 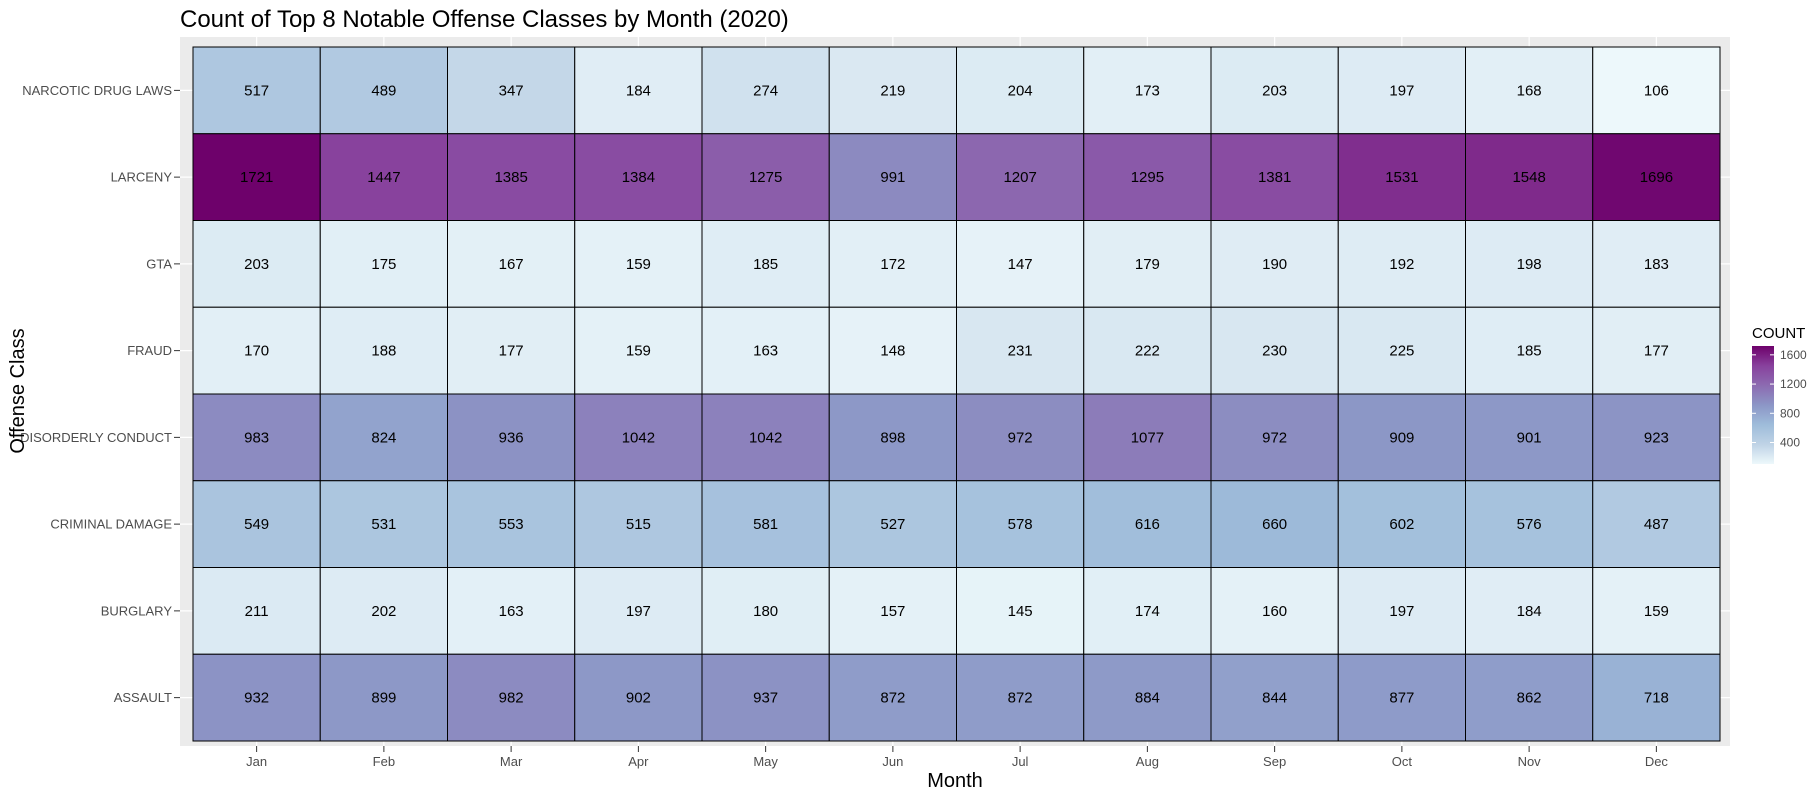 What do you see at coordinates (892, 437) in the screenshot?
I see `cell-value-label: 898` at bounding box center [892, 437].